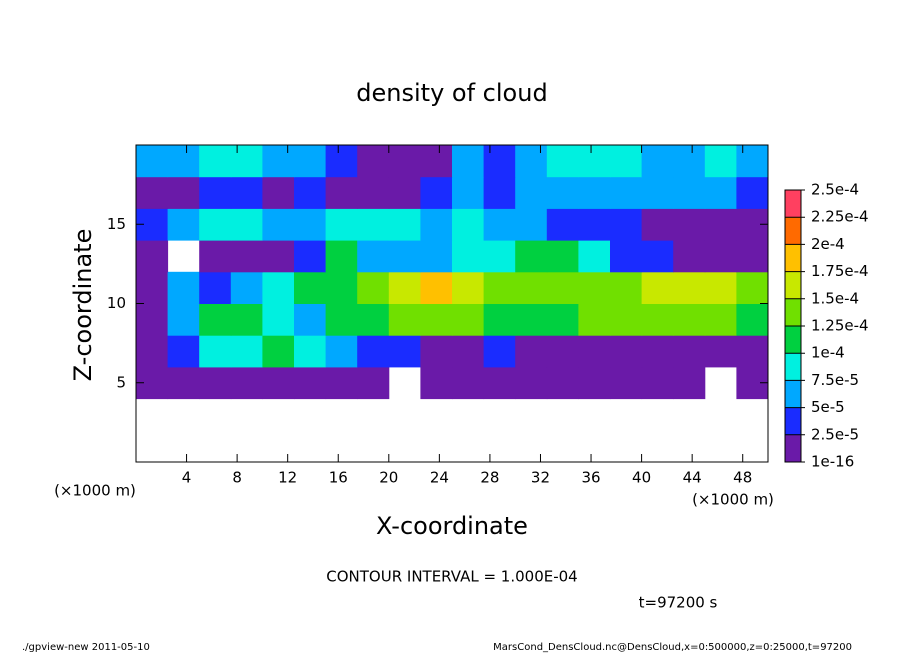 This screenshot has height=654, width=904. What do you see at coordinates (835, 190) in the screenshot?
I see `colorbar-label: 2.5e-4` at bounding box center [835, 190].